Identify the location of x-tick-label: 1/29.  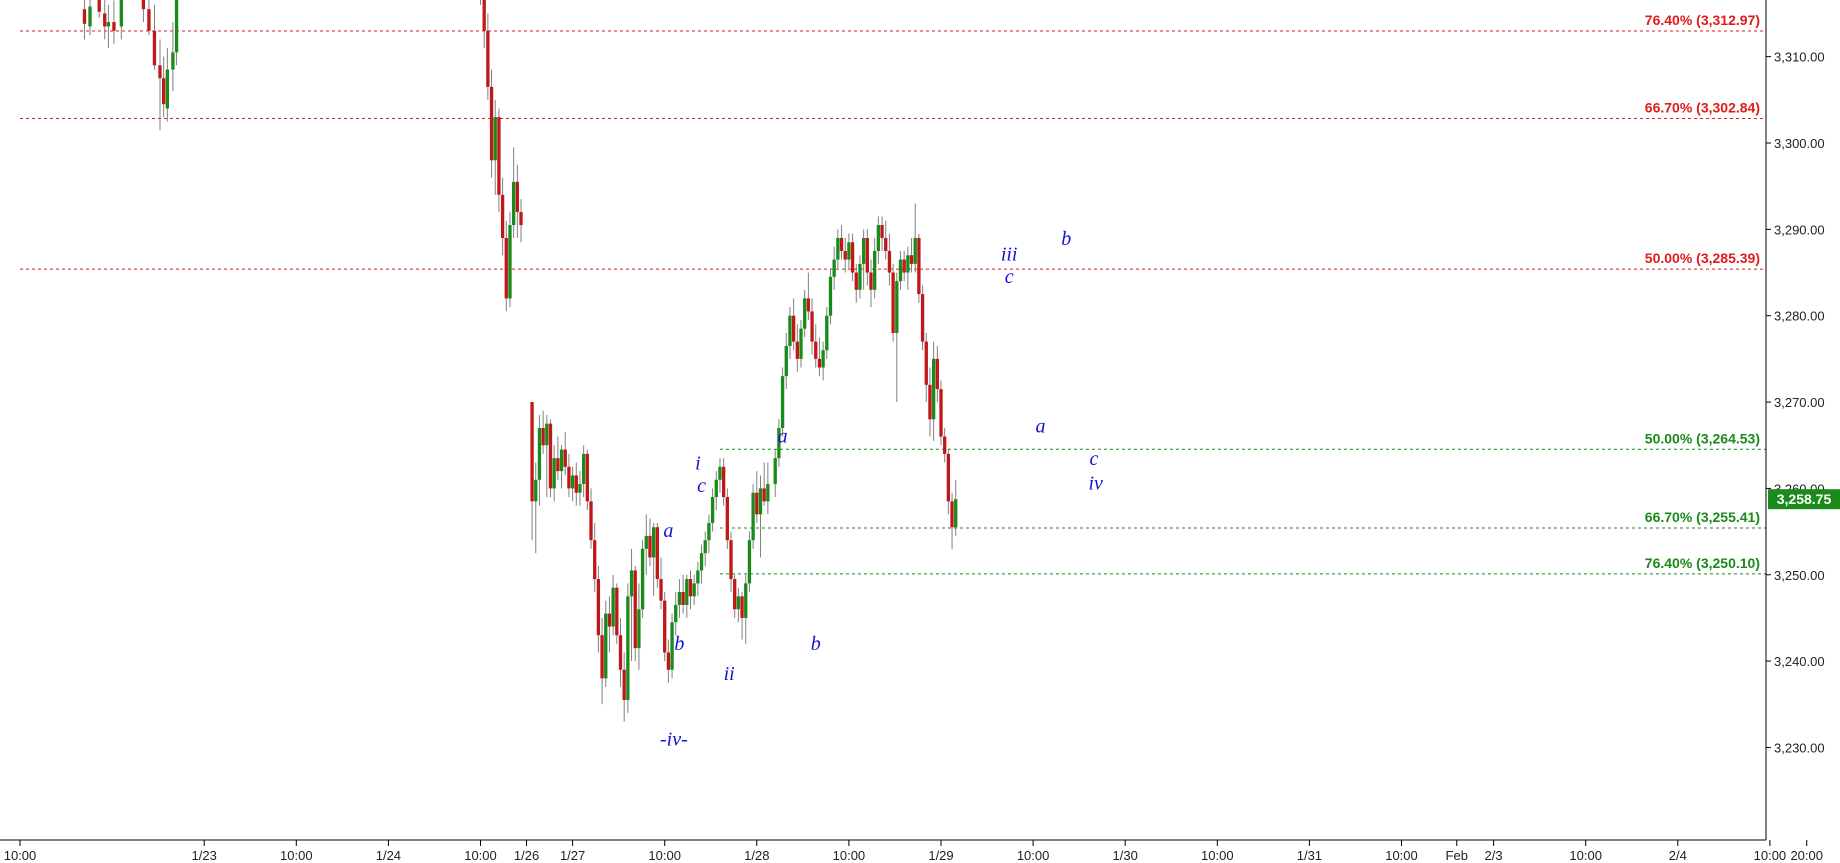
(940, 855).